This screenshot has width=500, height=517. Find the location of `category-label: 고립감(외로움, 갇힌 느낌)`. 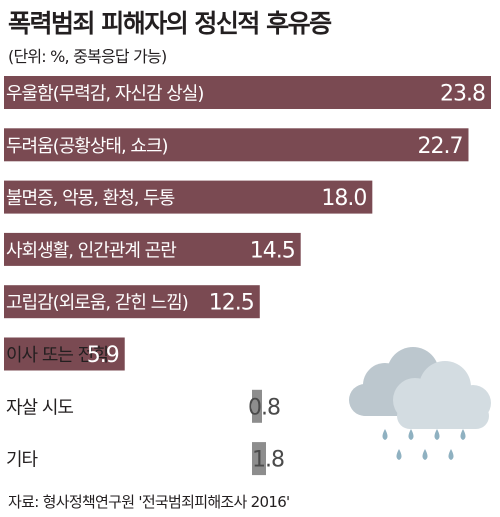

category-label: 고립감(외로움, 갇힌 느낌) is located at coordinates (97, 303).